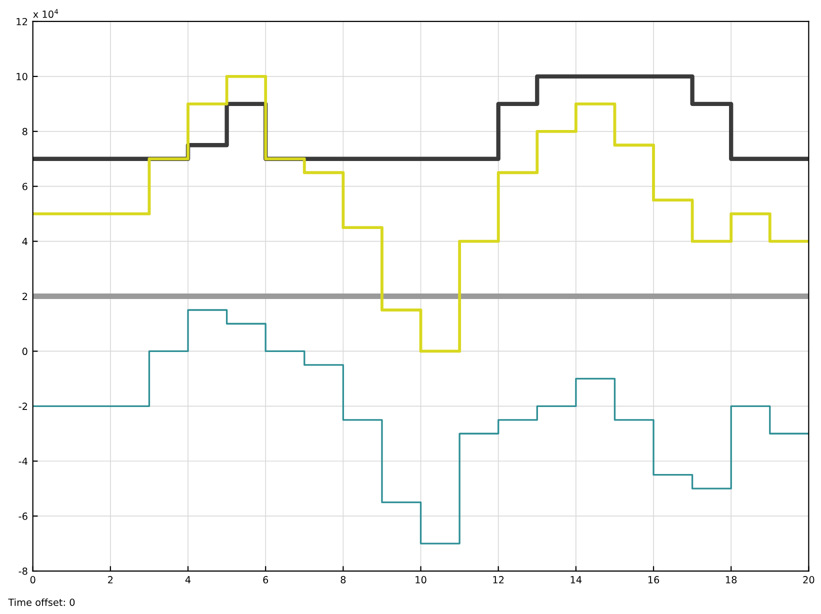 The height and width of the screenshot is (614, 821). I want to click on x-tick-label: 8, so click(343, 580).